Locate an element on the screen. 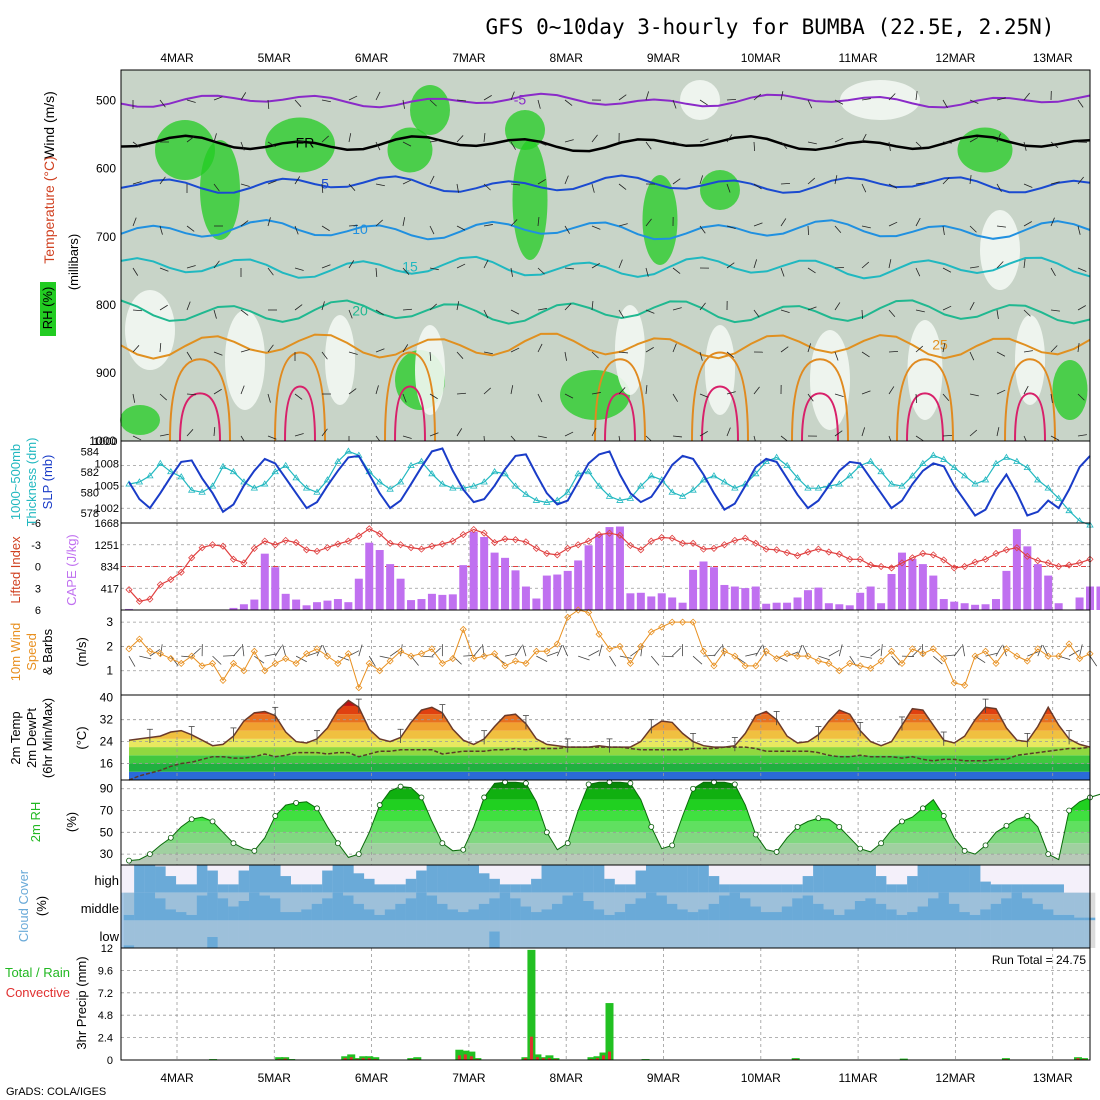 The height and width of the screenshot is (1100, 1100). thickness-line is located at coordinates (609, 488).